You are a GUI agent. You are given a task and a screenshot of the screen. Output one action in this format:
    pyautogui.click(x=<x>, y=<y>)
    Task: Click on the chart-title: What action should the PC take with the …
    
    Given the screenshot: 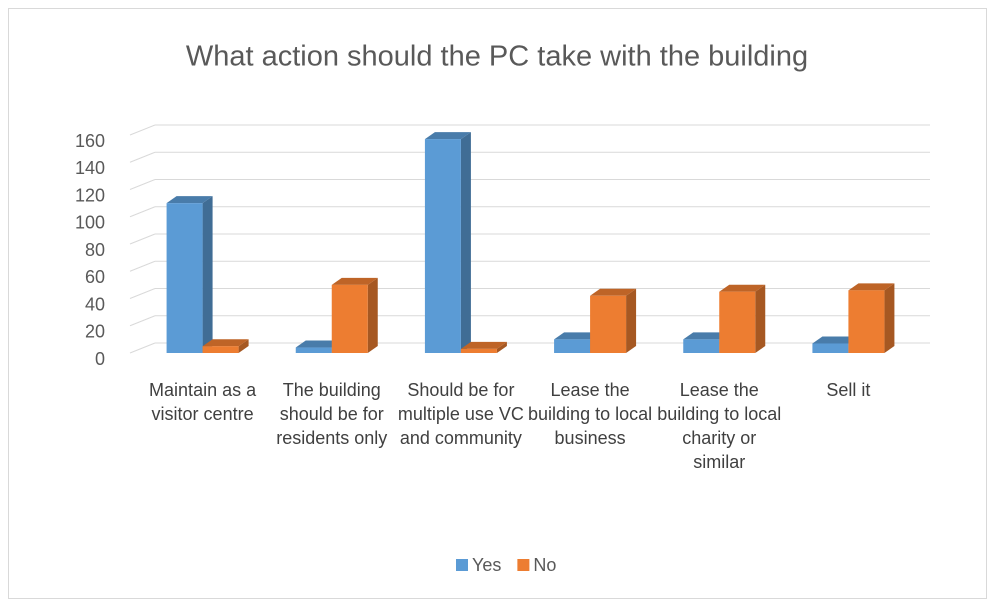 What is the action you would take?
    pyautogui.click(x=497, y=57)
    